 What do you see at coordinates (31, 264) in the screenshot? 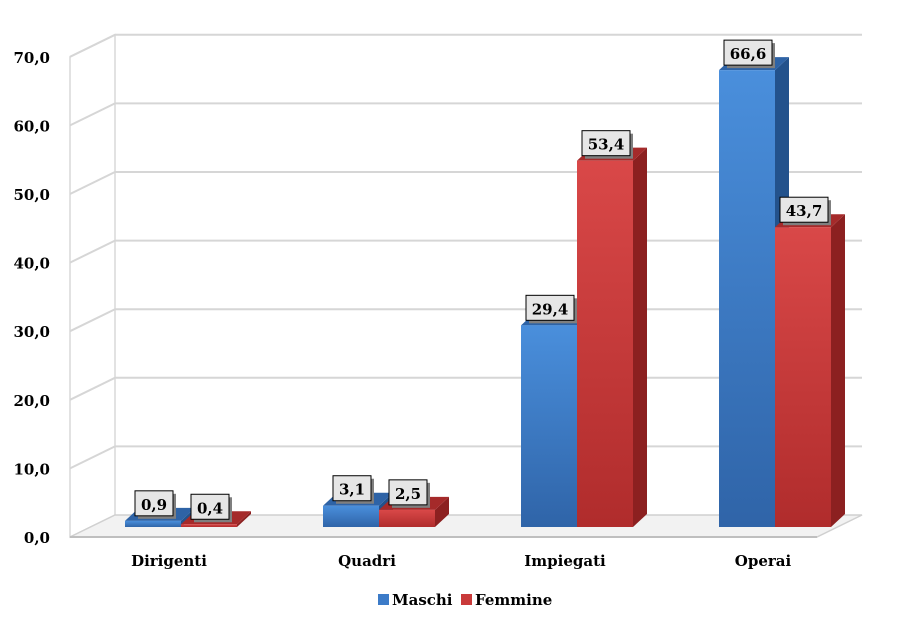
I see `y-tick-label: 40,0` at bounding box center [31, 264].